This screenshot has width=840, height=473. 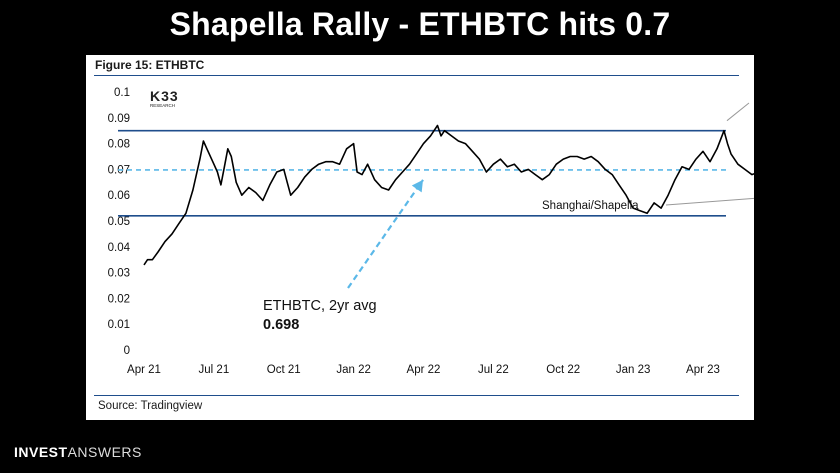 What do you see at coordinates (127, 351) in the screenshot?
I see `y-tick-label: 0` at bounding box center [127, 351].